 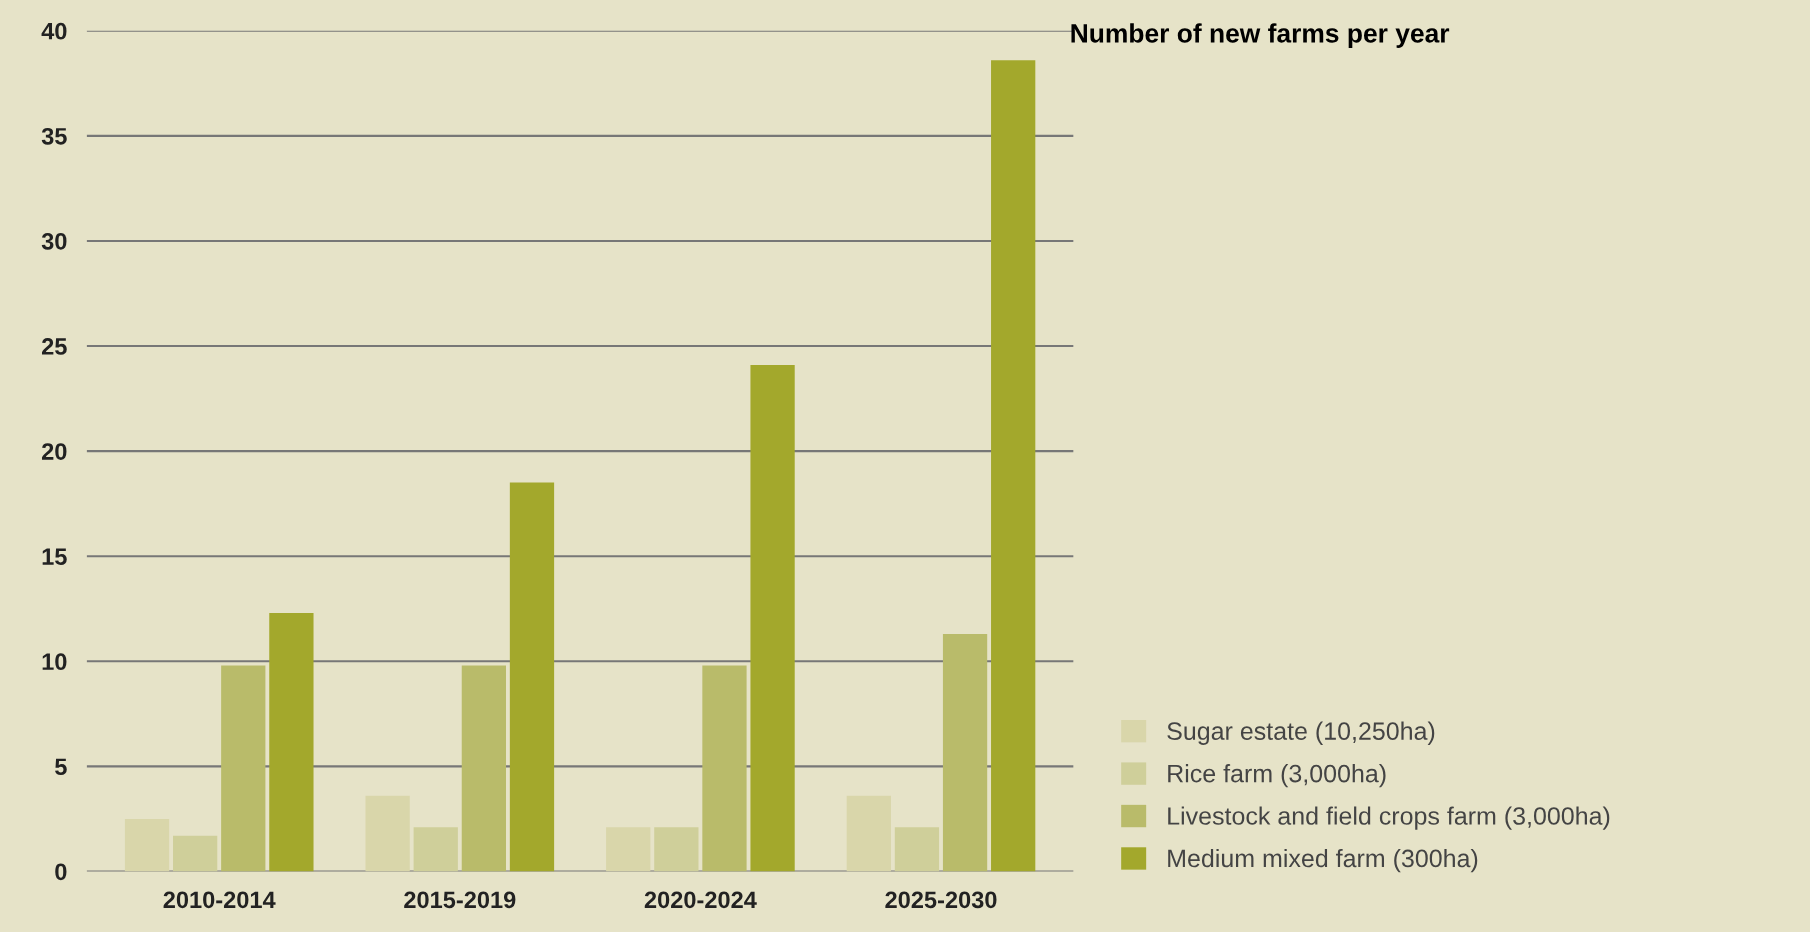 I want to click on y-tick-label: 20, so click(x=54, y=451).